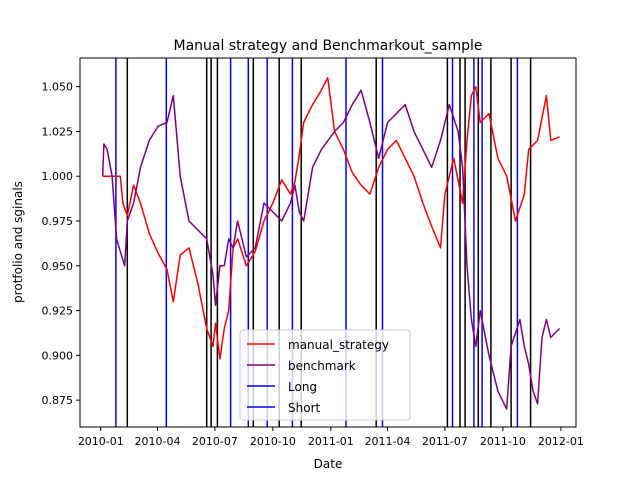  What do you see at coordinates (58, 355) in the screenshot?
I see `y-tick-label: 0.900` at bounding box center [58, 355].